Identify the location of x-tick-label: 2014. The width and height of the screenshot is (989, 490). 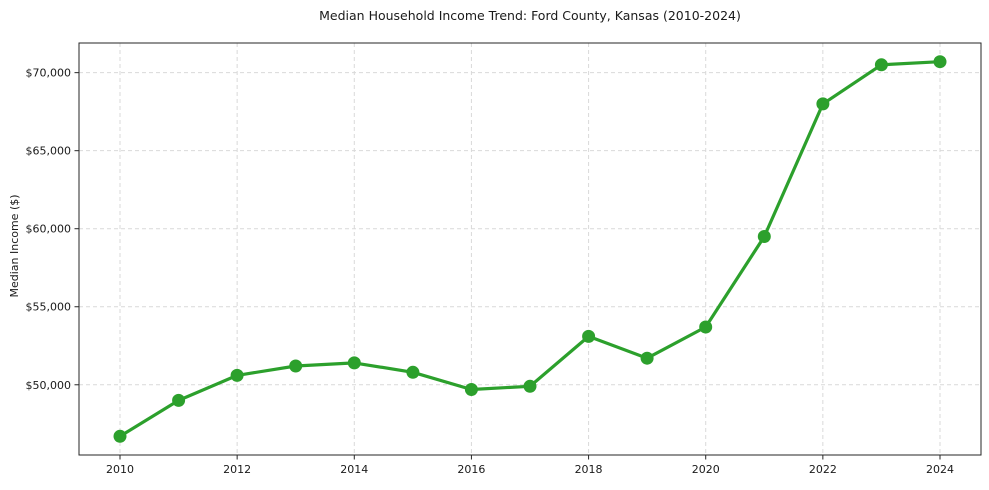
(354, 469).